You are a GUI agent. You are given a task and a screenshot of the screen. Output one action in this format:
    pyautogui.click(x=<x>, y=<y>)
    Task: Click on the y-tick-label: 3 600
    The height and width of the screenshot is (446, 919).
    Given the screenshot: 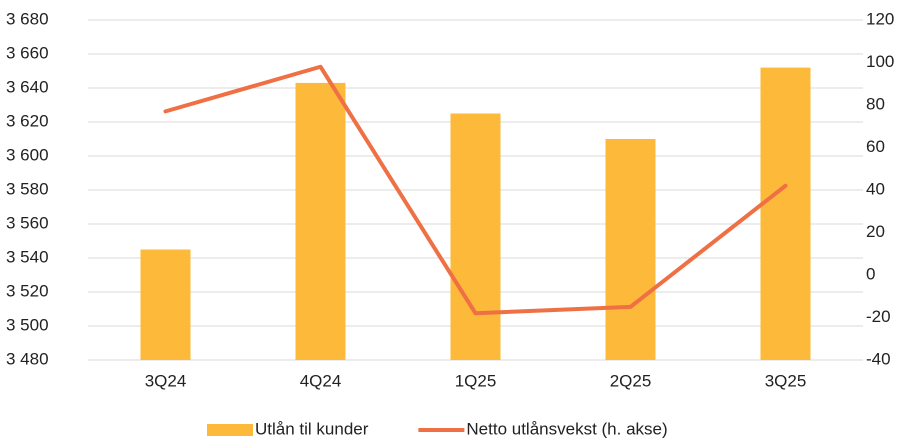 What is the action you would take?
    pyautogui.click(x=27, y=154)
    